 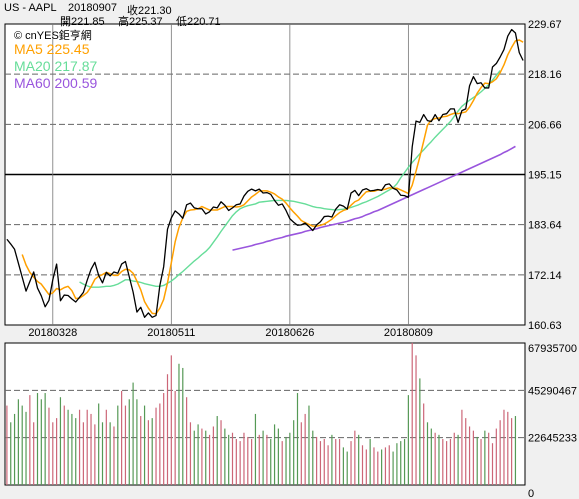 What do you see at coordinates (140, 22) in the screenshot?
I see `header-high: 高225.37` at bounding box center [140, 22].